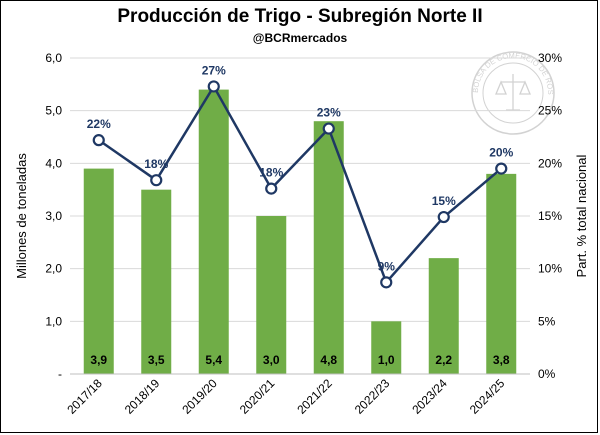  I want to click on line-value-label: 23%, so click(329, 113).